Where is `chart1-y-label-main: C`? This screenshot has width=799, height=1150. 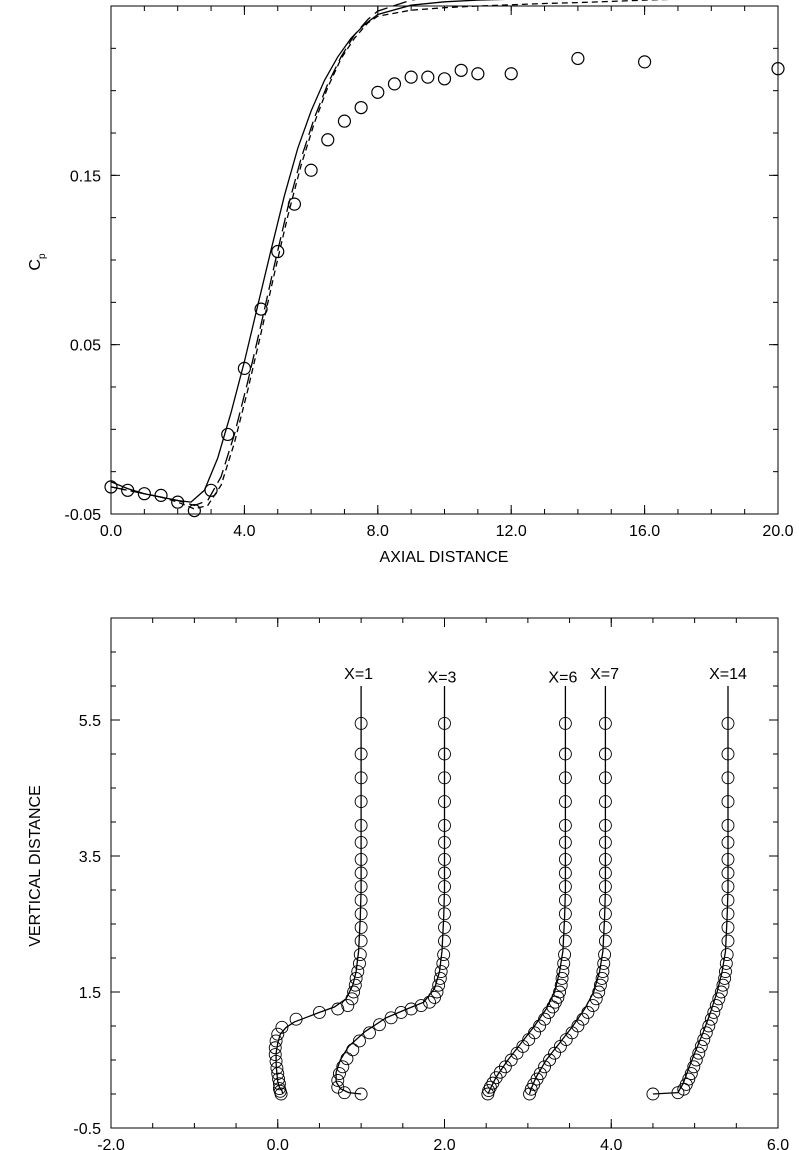
chart1-y-label-main: C is located at coordinates (35, 265).